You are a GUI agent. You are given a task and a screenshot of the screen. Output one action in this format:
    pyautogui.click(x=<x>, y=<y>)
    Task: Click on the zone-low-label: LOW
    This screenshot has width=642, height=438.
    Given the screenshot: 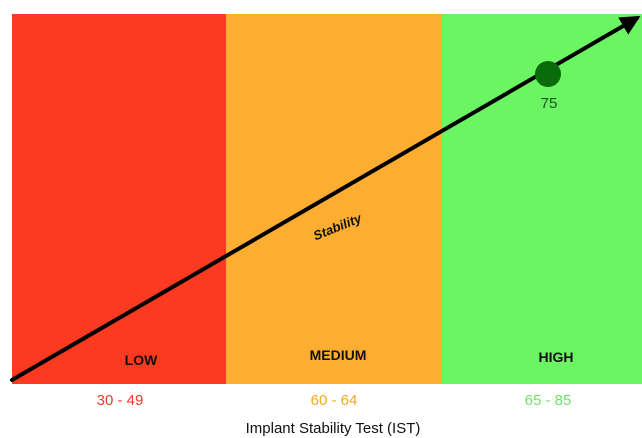 What is the action you would take?
    pyautogui.click(x=141, y=360)
    